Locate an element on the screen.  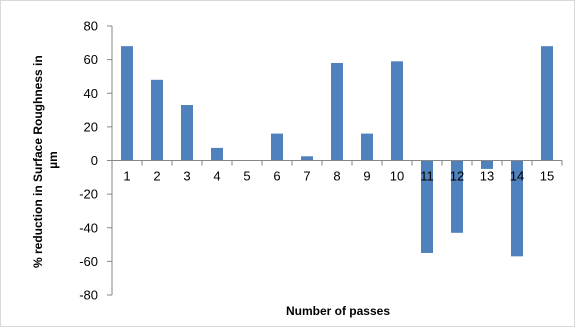
y-tick-label: 60 is located at coordinates (91, 59).